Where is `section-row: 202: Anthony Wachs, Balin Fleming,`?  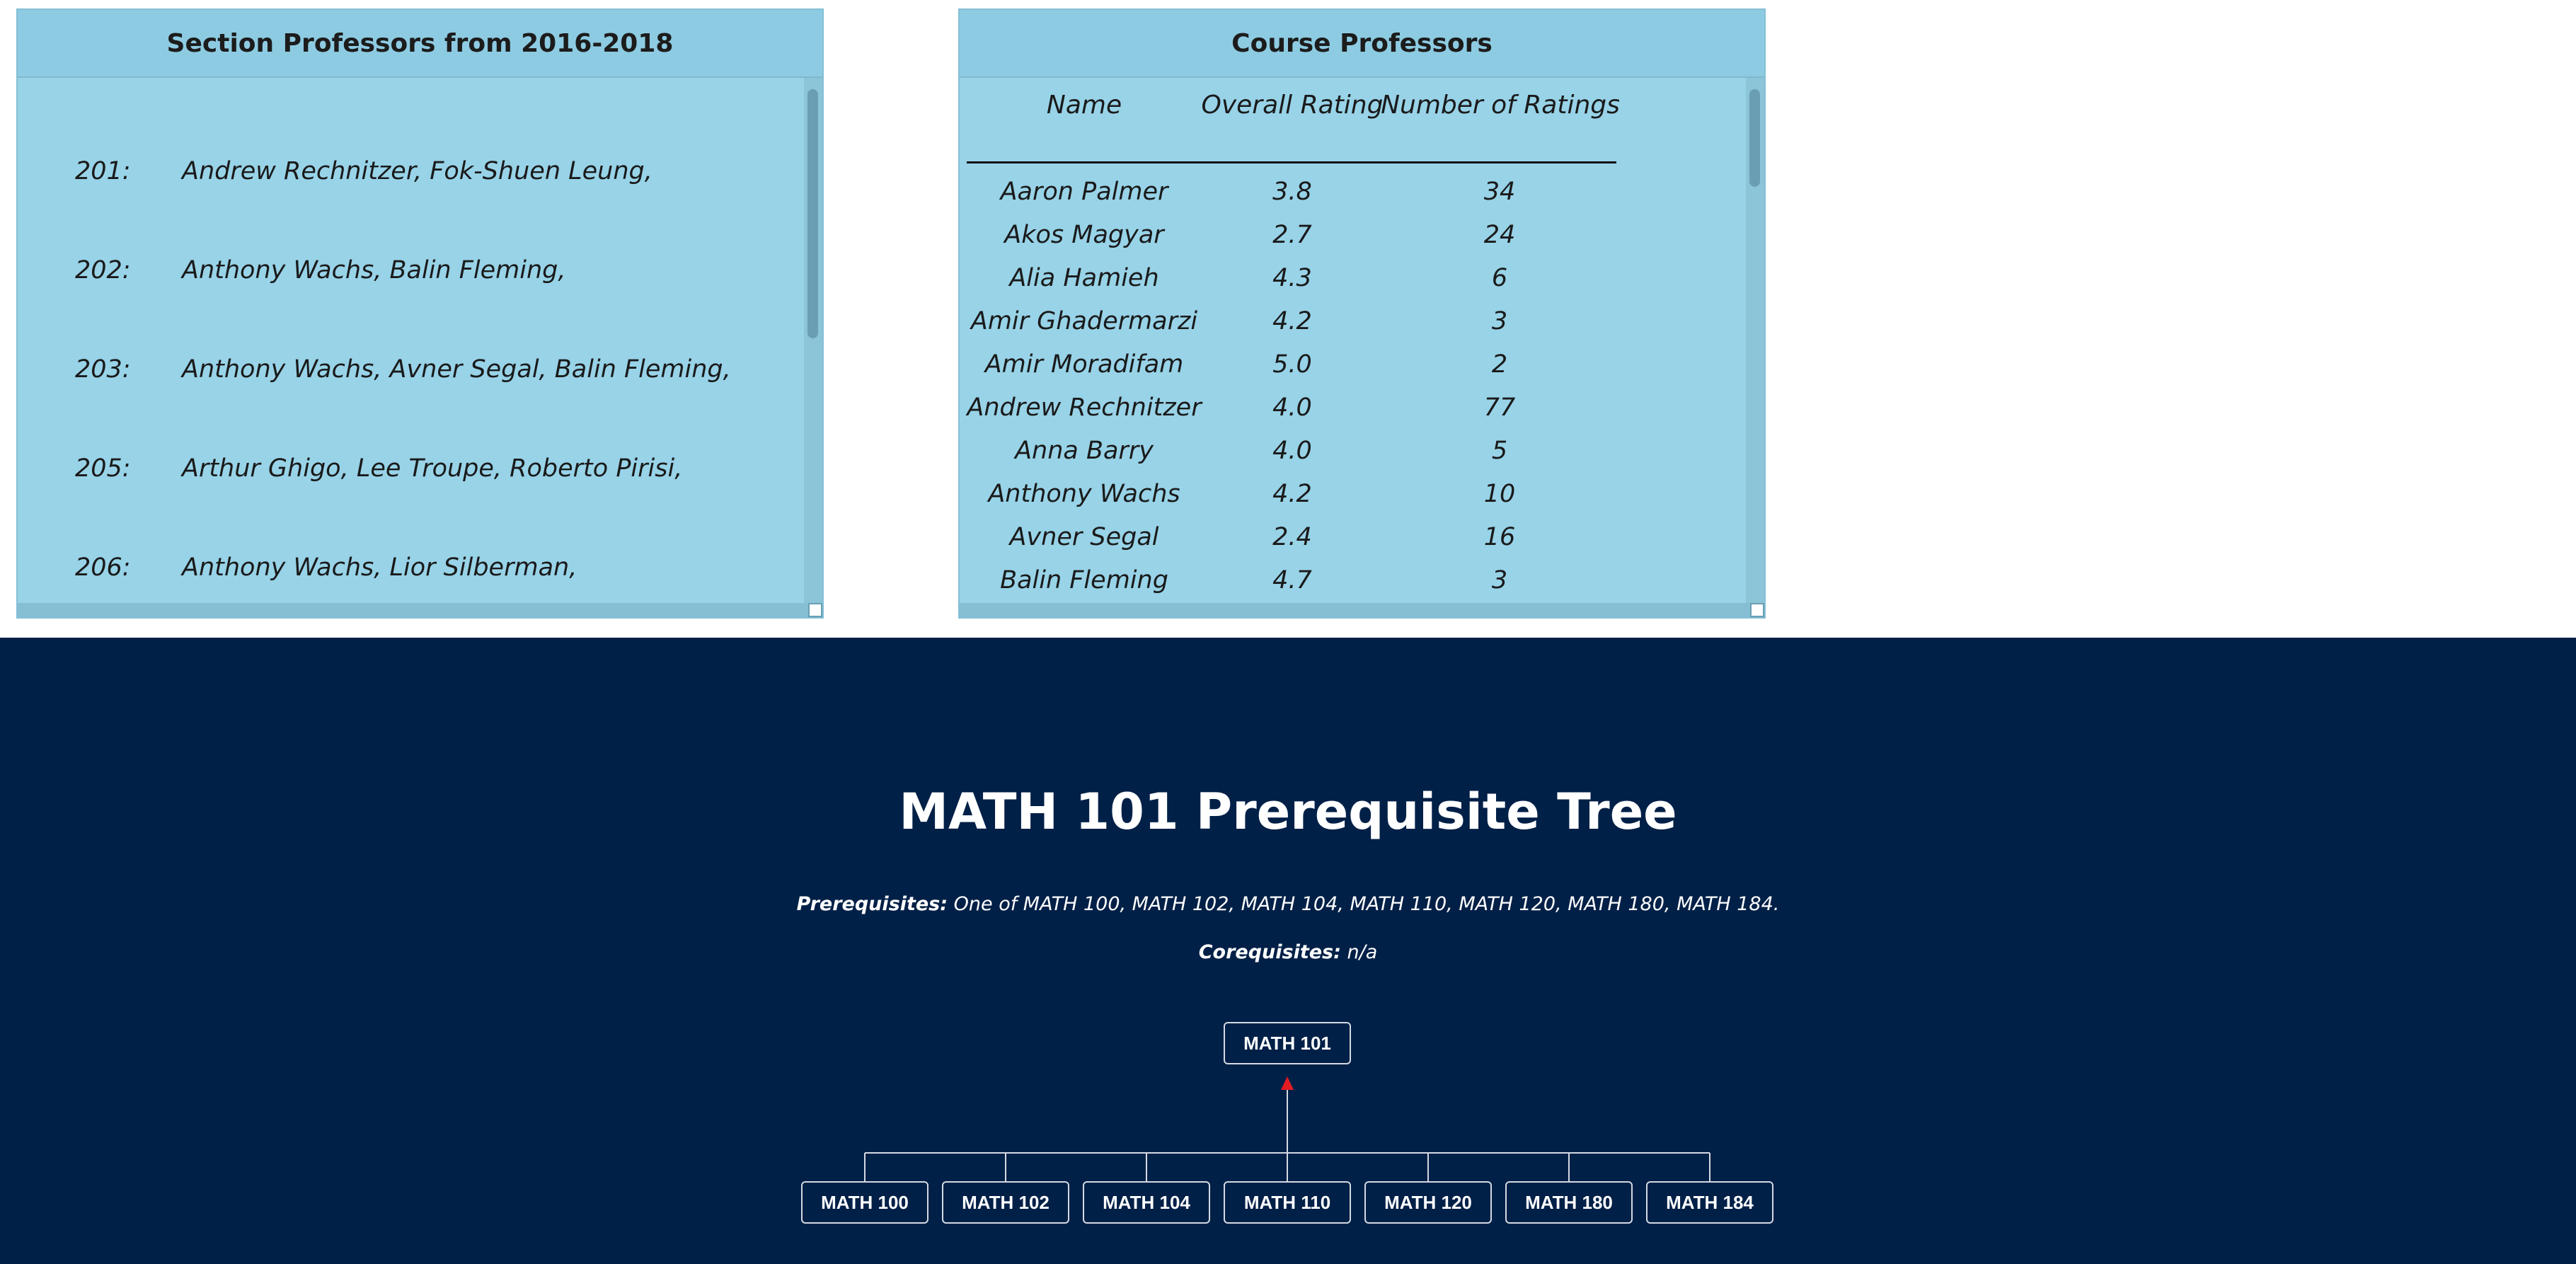
section-row: 202: Anthony Wachs, Balin Fleming, is located at coordinates (407, 277).